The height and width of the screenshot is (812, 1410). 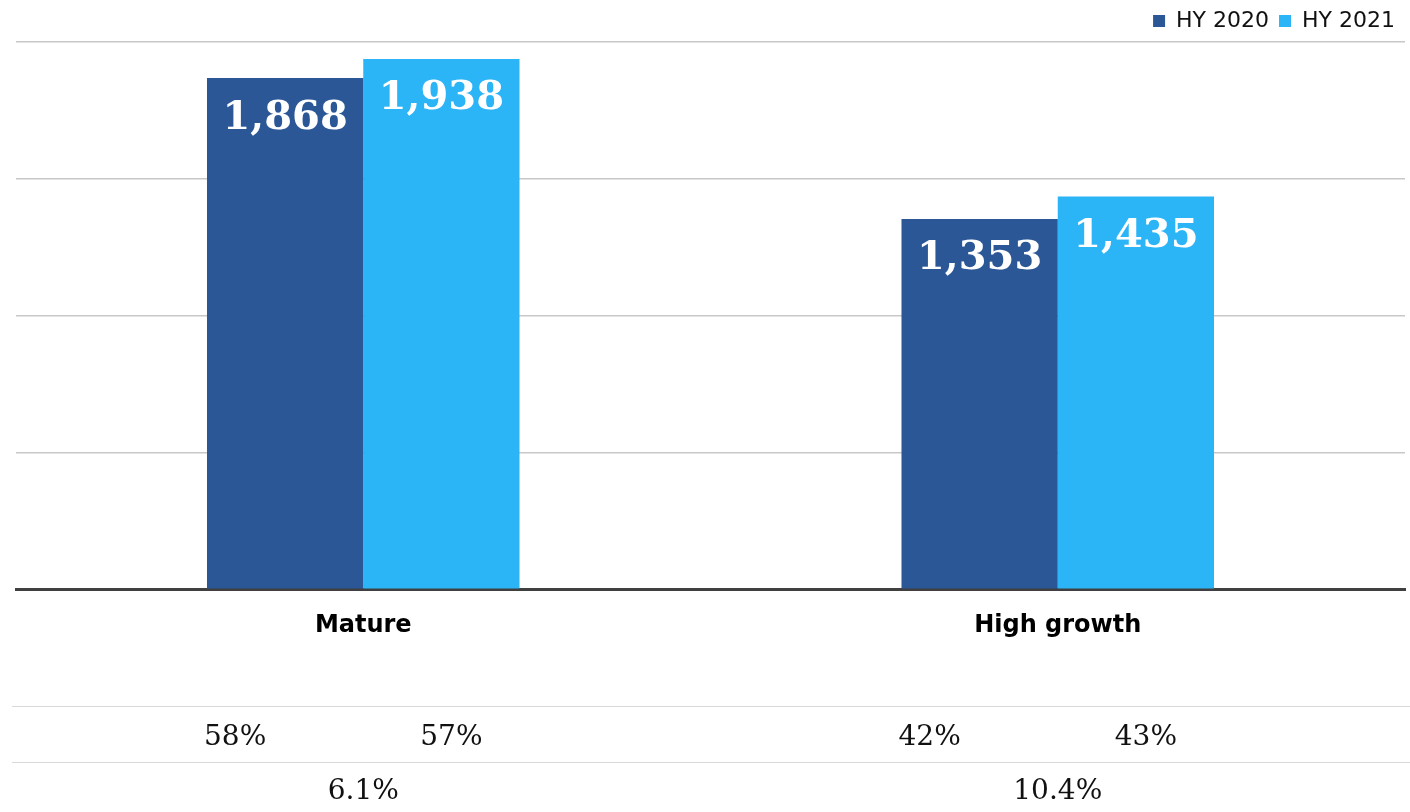 I want to click on x-tick-label: High growth, so click(x=1058, y=623).